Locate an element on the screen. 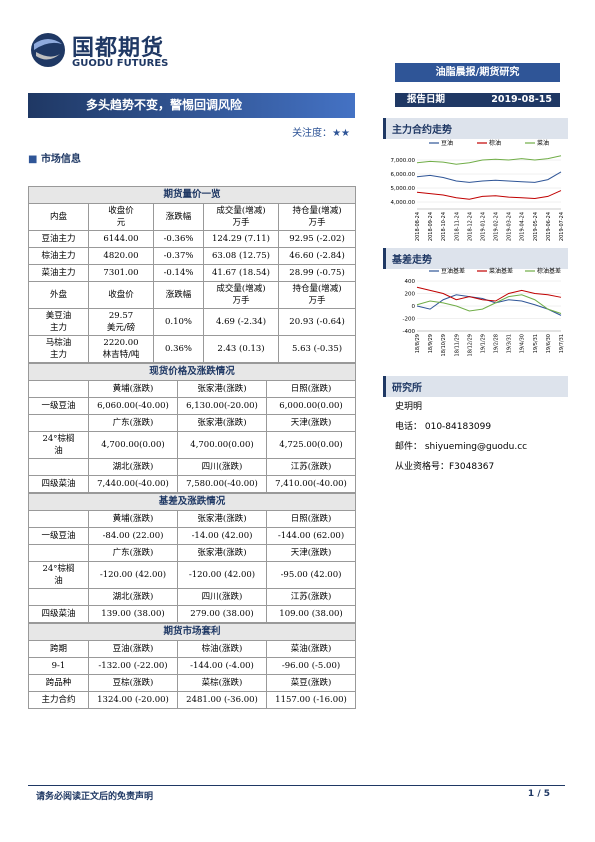  section-title: 期货量价一览 is located at coordinates (192, 195).